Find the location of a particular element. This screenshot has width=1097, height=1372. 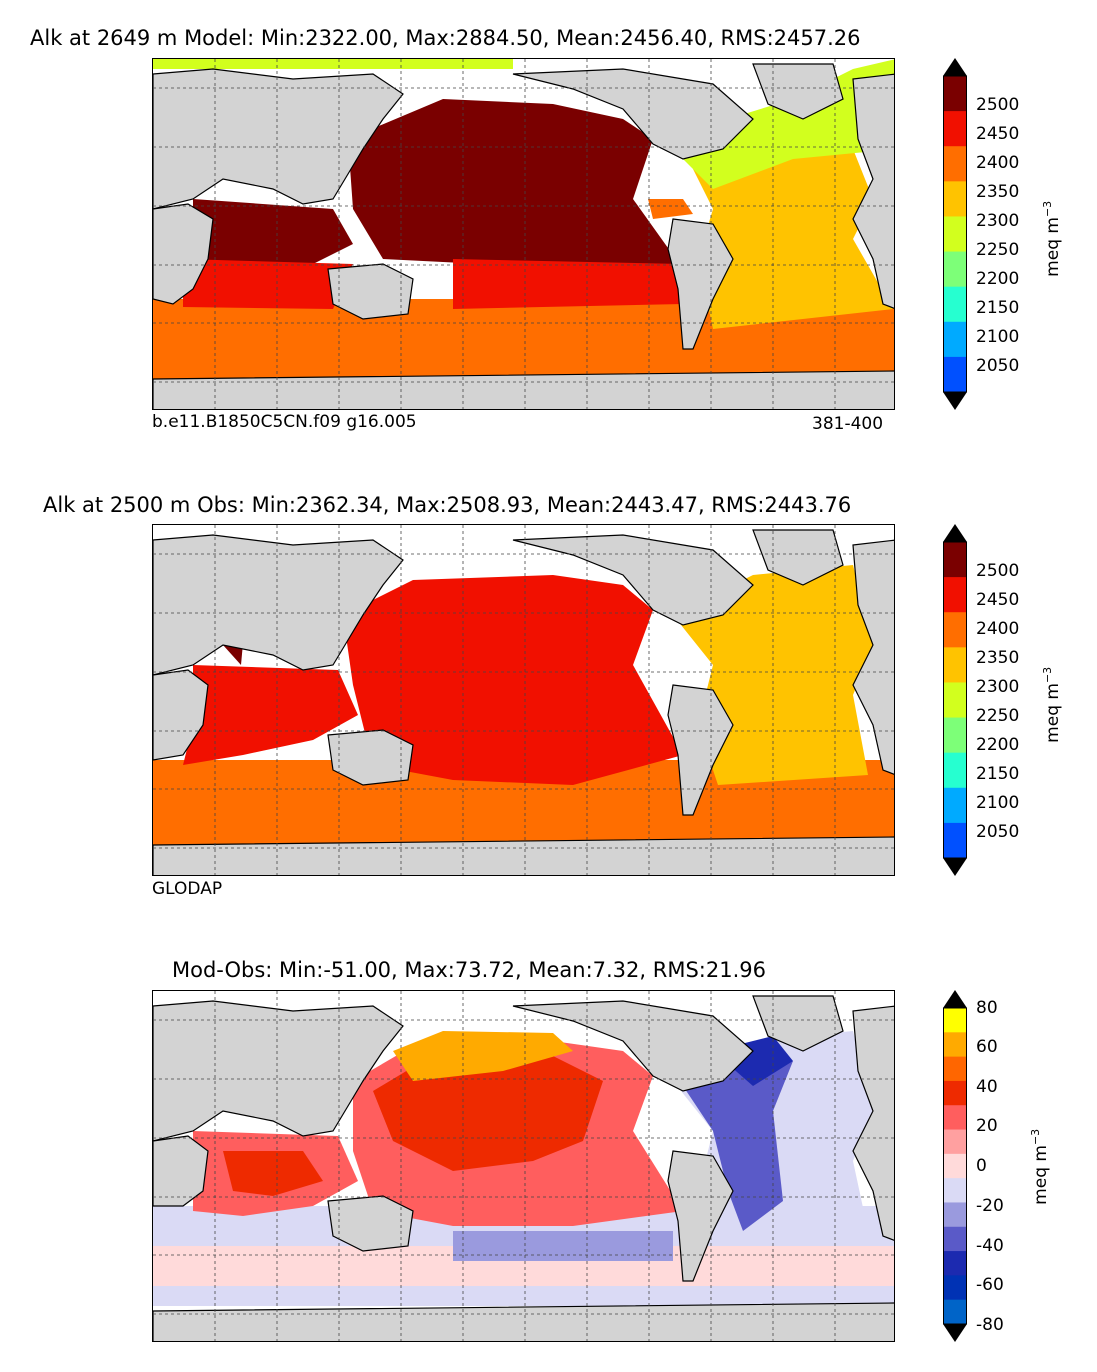

colorbar-tick: 40 is located at coordinates (987, 1087).